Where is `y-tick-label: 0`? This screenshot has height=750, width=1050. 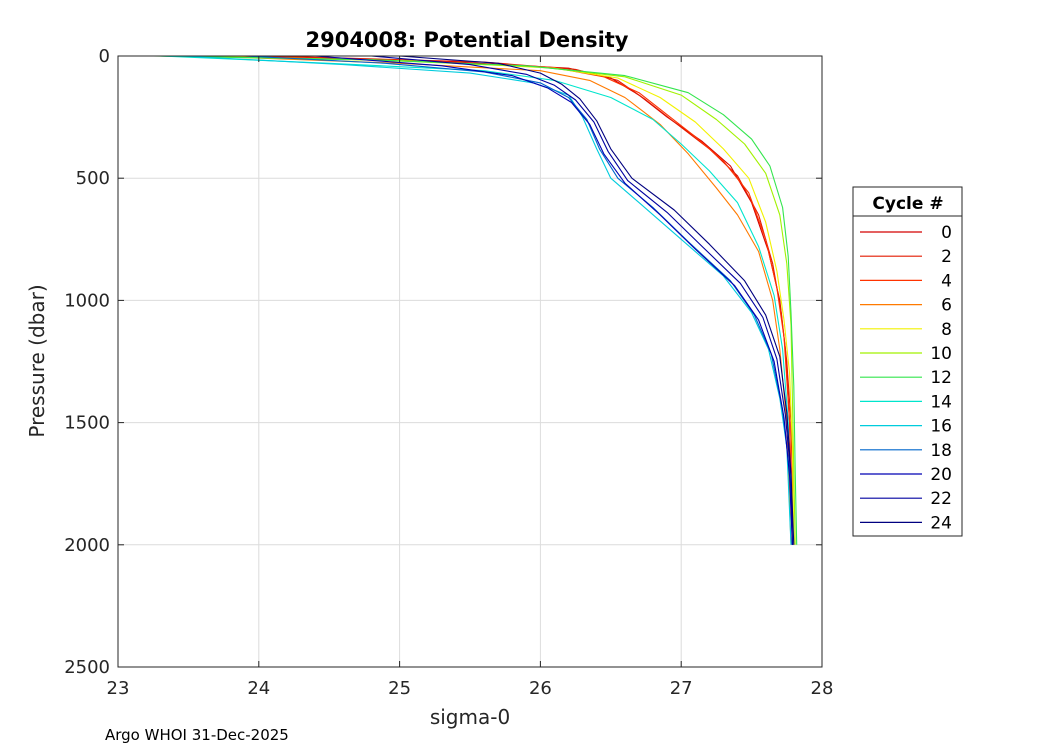
y-tick-label: 0 is located at coordinates (104, 56).